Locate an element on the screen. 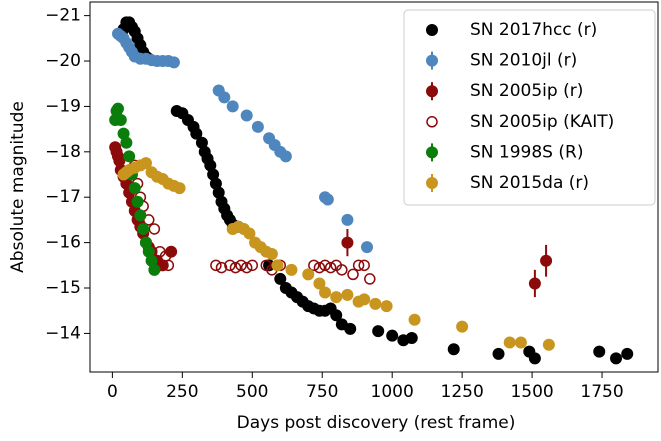 The width and height of the screenshot is (661, 441). legend-label: SN 2005ip (r) is located at coordinates (526, 91).